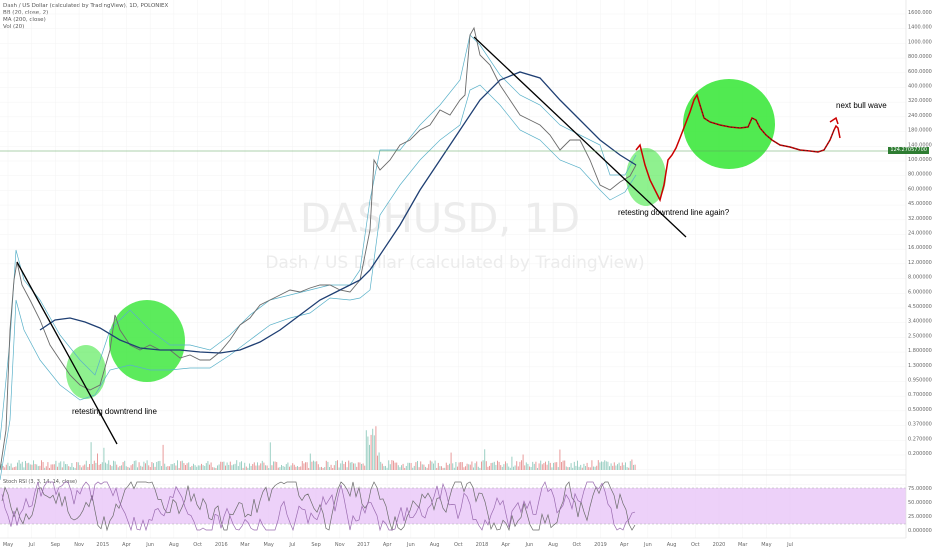 This screenshot has height=550, width=932. Describe the element at coordinates (920, 175) in the screenshot. I see `price-tick-label: 80.000000` at that location.